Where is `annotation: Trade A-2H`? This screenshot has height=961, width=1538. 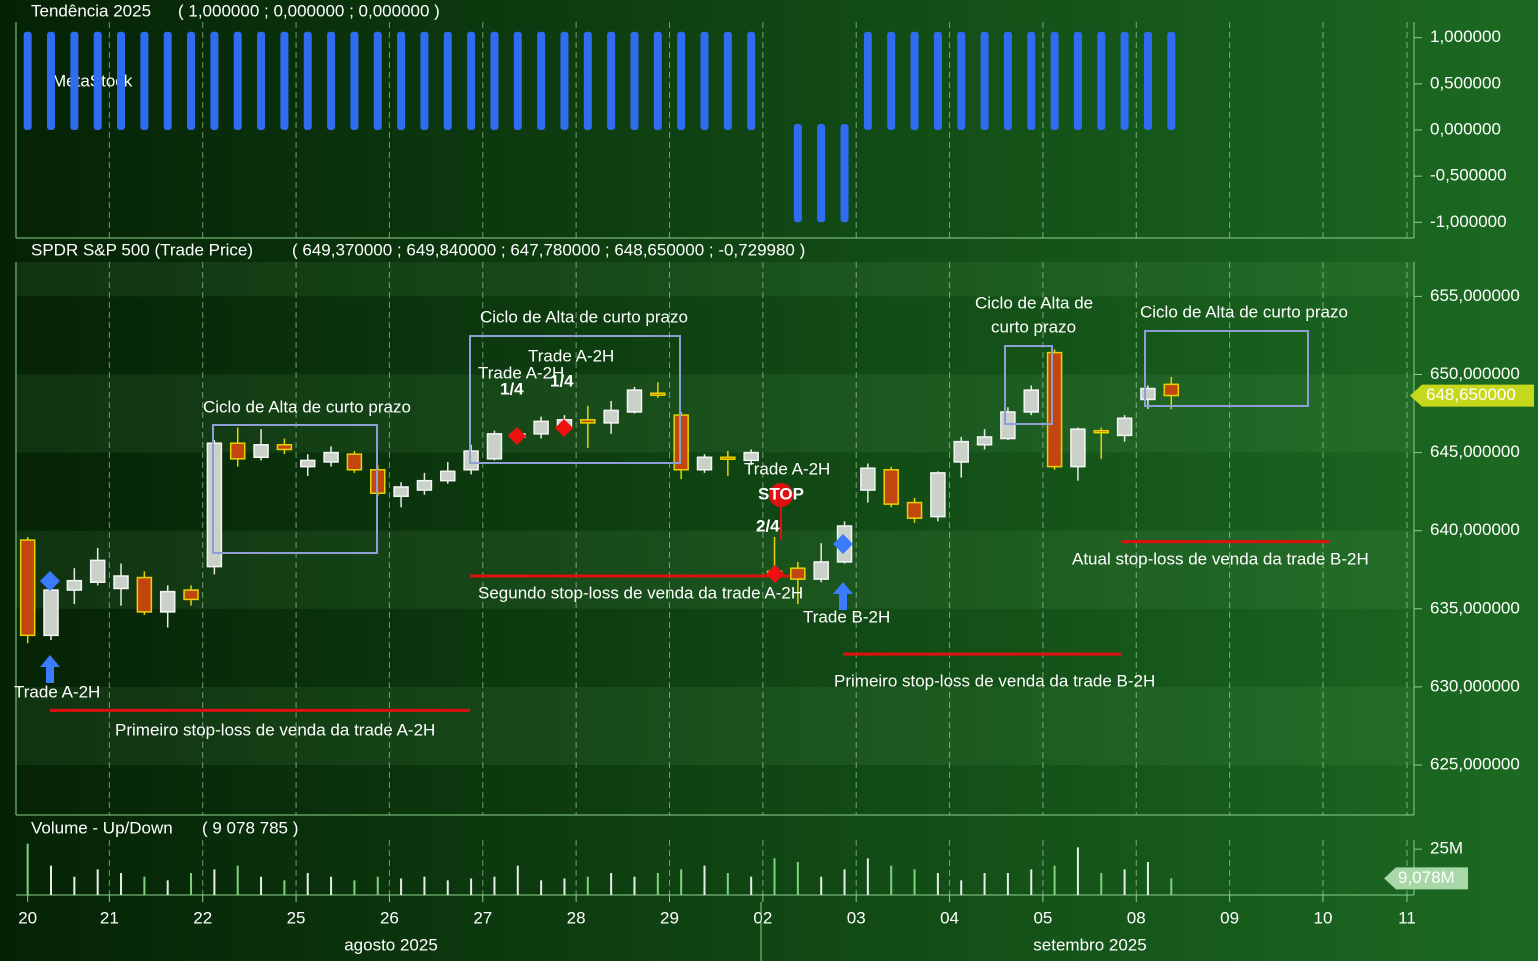 annotation: Trade A-2H is located at coordinates (521, 372).